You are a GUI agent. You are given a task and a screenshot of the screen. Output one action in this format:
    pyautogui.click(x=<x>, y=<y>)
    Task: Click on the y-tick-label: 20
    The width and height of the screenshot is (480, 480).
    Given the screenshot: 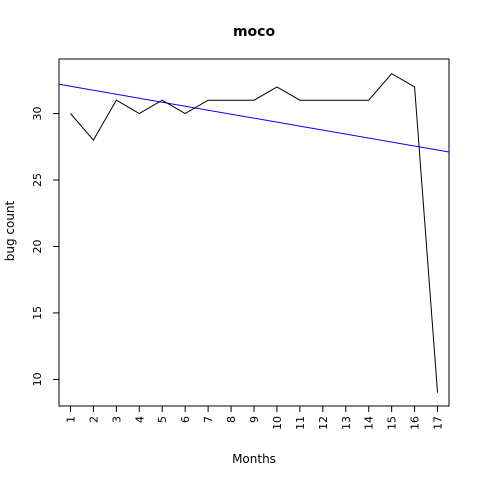 What is the action you would take?
    pyautogui.click(x=37, y=246)
    